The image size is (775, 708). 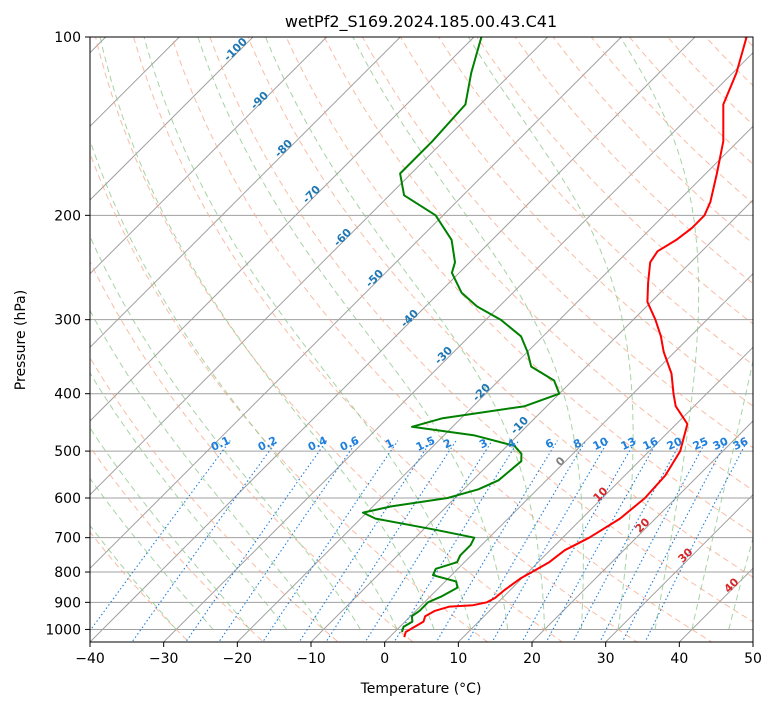 I want to click on x-tick-label: 50, so click(x=753, y=659).